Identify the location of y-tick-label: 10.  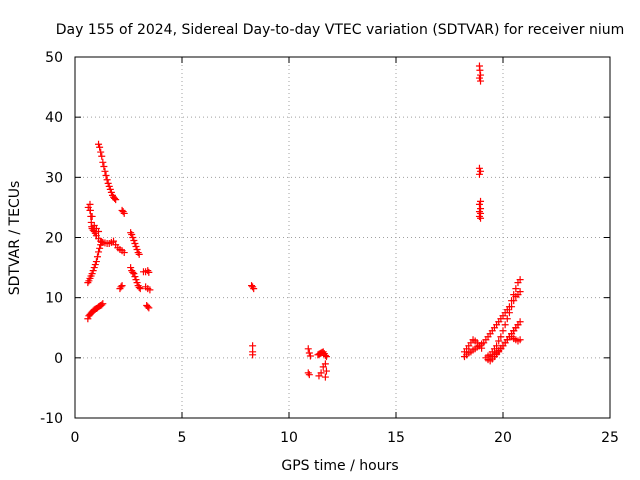
(54, 299).